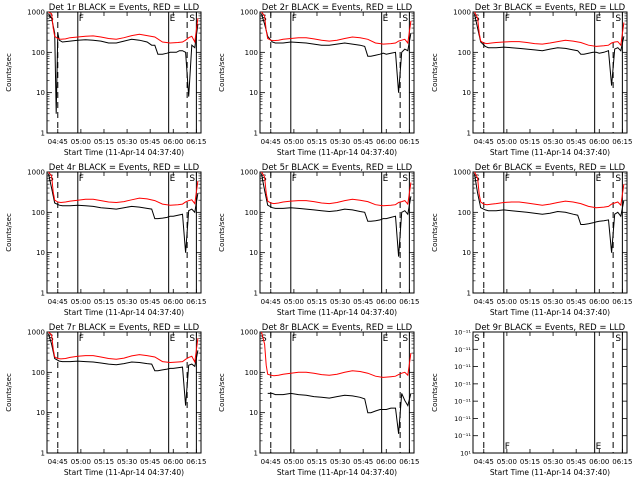 The image size is (640, 480). I want to click on panel-title: Det 4r BLACK = Events, RED = LLD, so click(124, 168).